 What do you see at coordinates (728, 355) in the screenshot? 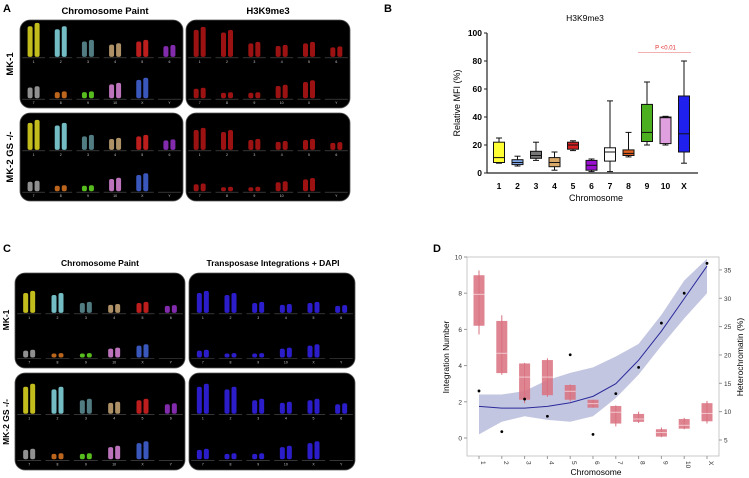
I see `y-right-tick-label: 20` at bounding box center [728, 355].